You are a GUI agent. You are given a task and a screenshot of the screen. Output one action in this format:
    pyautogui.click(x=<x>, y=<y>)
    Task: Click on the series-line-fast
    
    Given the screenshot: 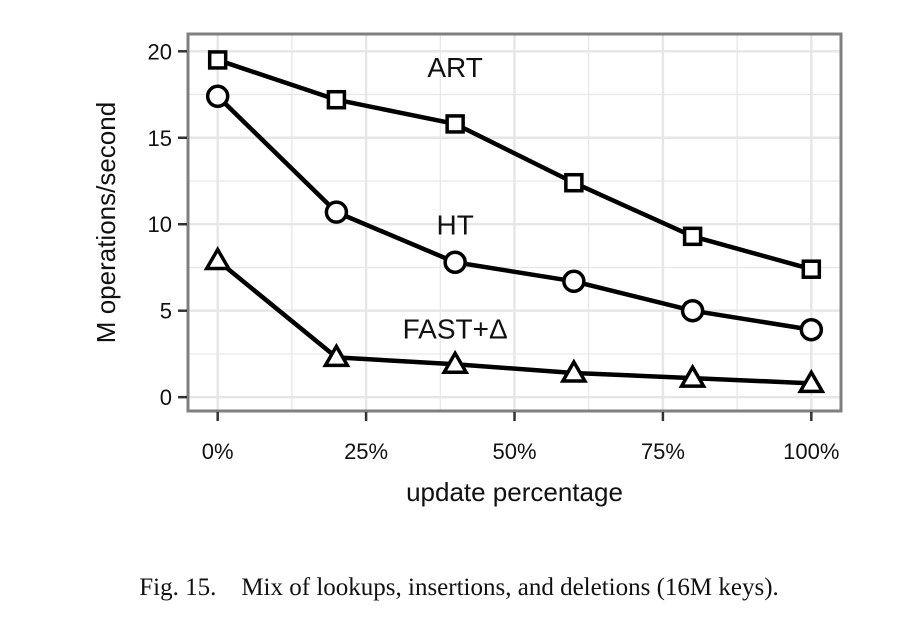 What is the action you would take?
    pyautogui.click(x=514, y=322)
    